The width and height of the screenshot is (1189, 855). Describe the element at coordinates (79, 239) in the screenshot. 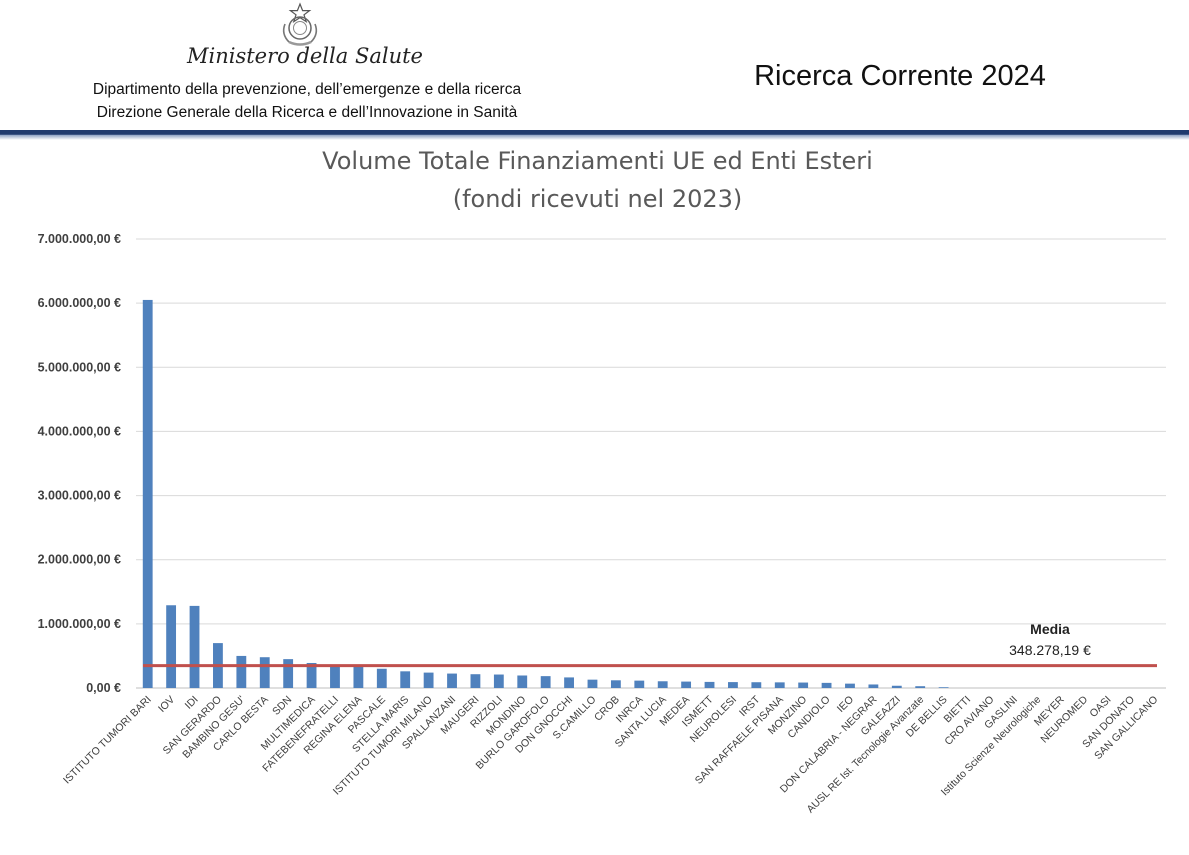

I see `y-tick-label: 7.000.000,00 €` at that location.